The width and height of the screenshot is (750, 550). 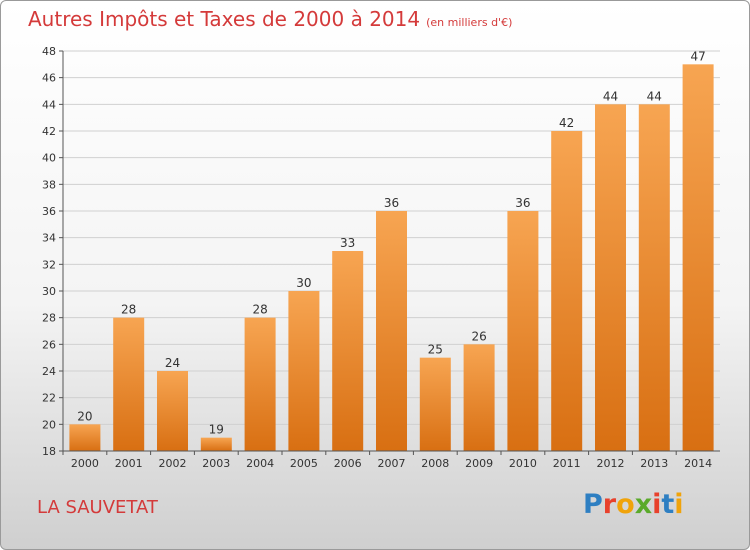 I want to click on y-tick-label: 34, so click(x=49, y=238).